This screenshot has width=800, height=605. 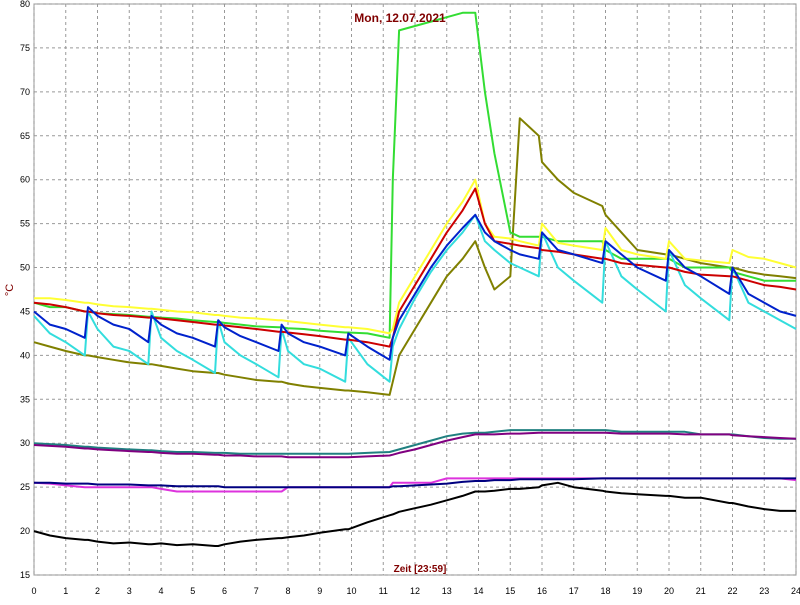 What do you see at coordinates (25, 487) in the screenshot?
I see `y-tick-label: 25` at bounding box center [25, 487].